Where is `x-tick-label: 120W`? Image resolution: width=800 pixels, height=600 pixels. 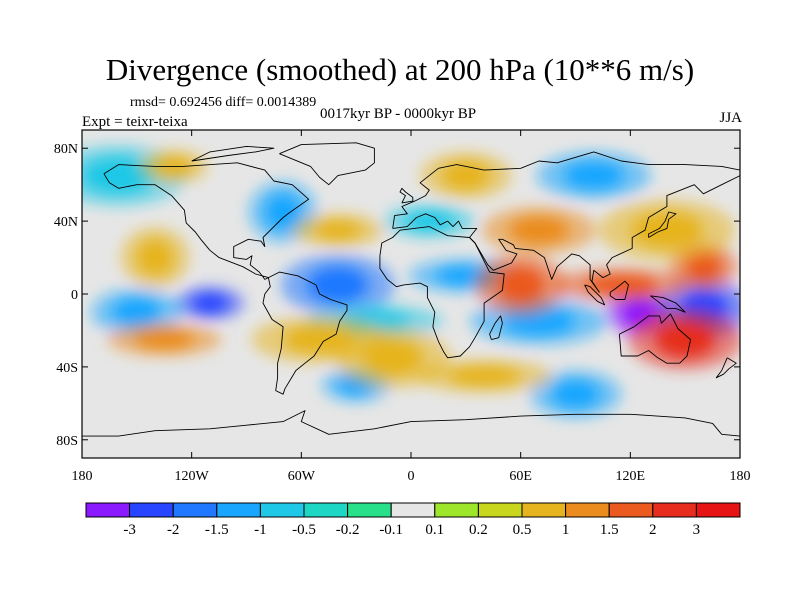 x-tick-label: 120W is located at coordinates (192, 476).